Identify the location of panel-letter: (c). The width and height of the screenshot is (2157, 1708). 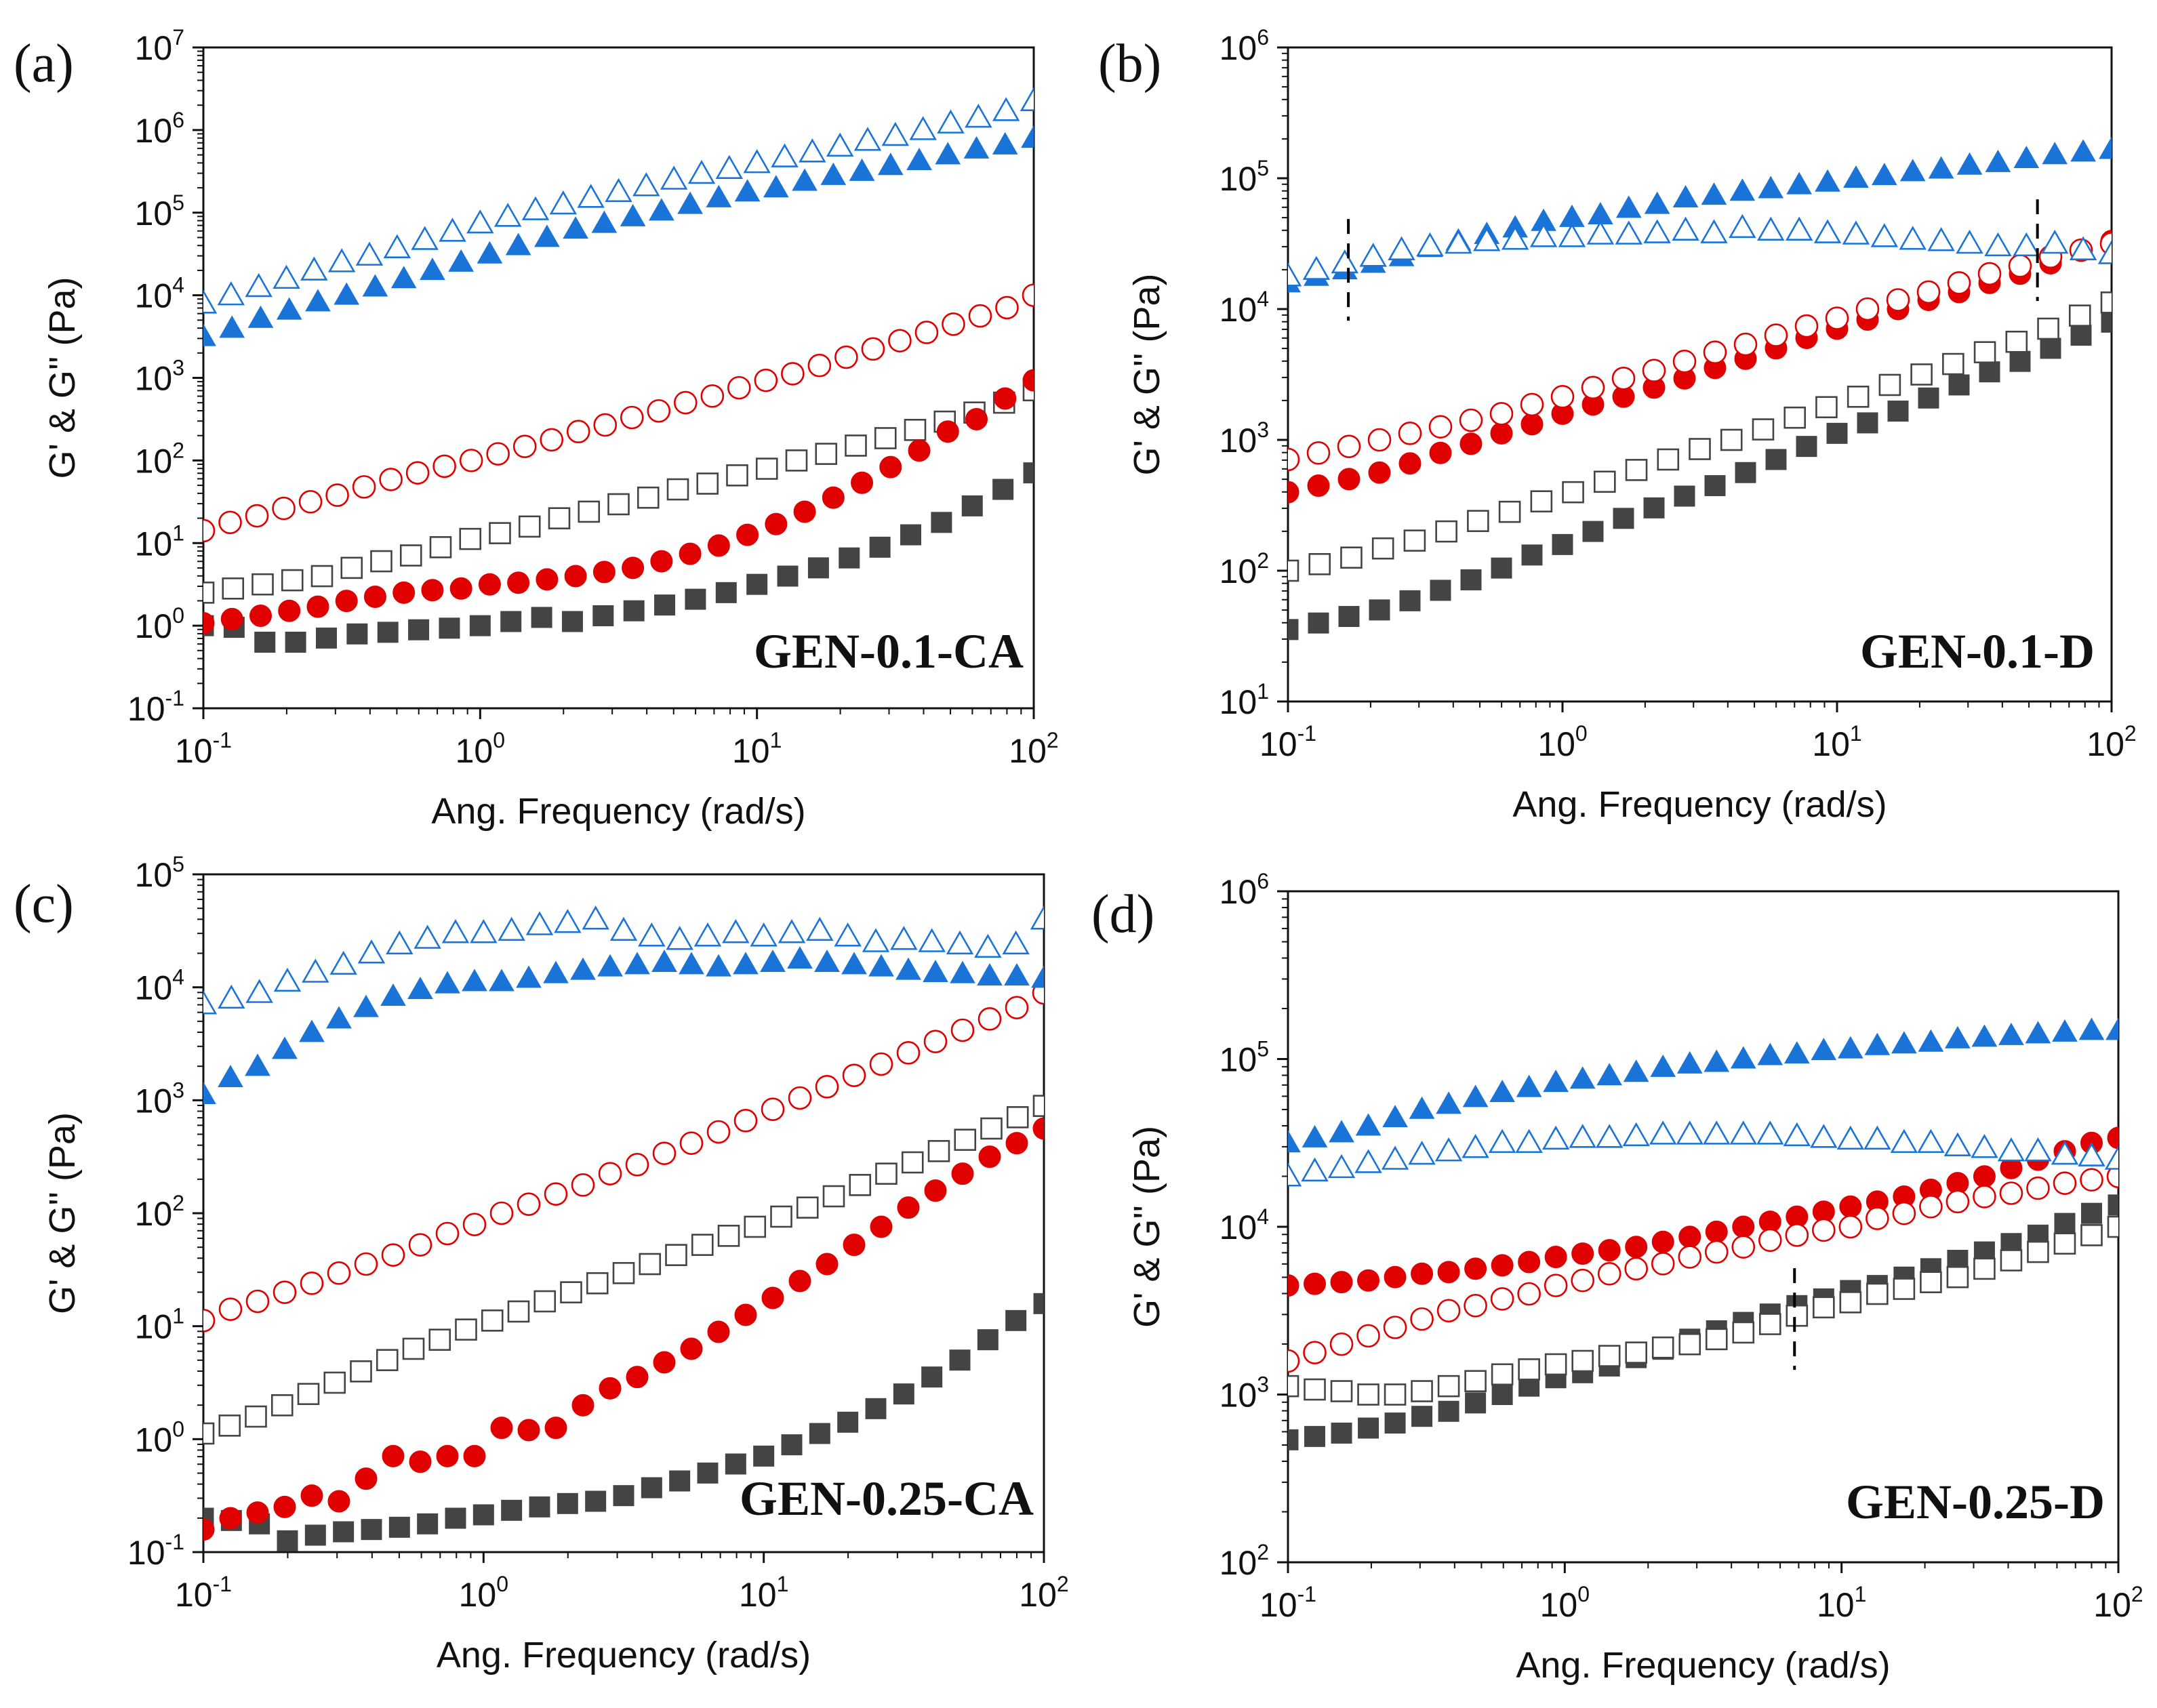
(44, 904).